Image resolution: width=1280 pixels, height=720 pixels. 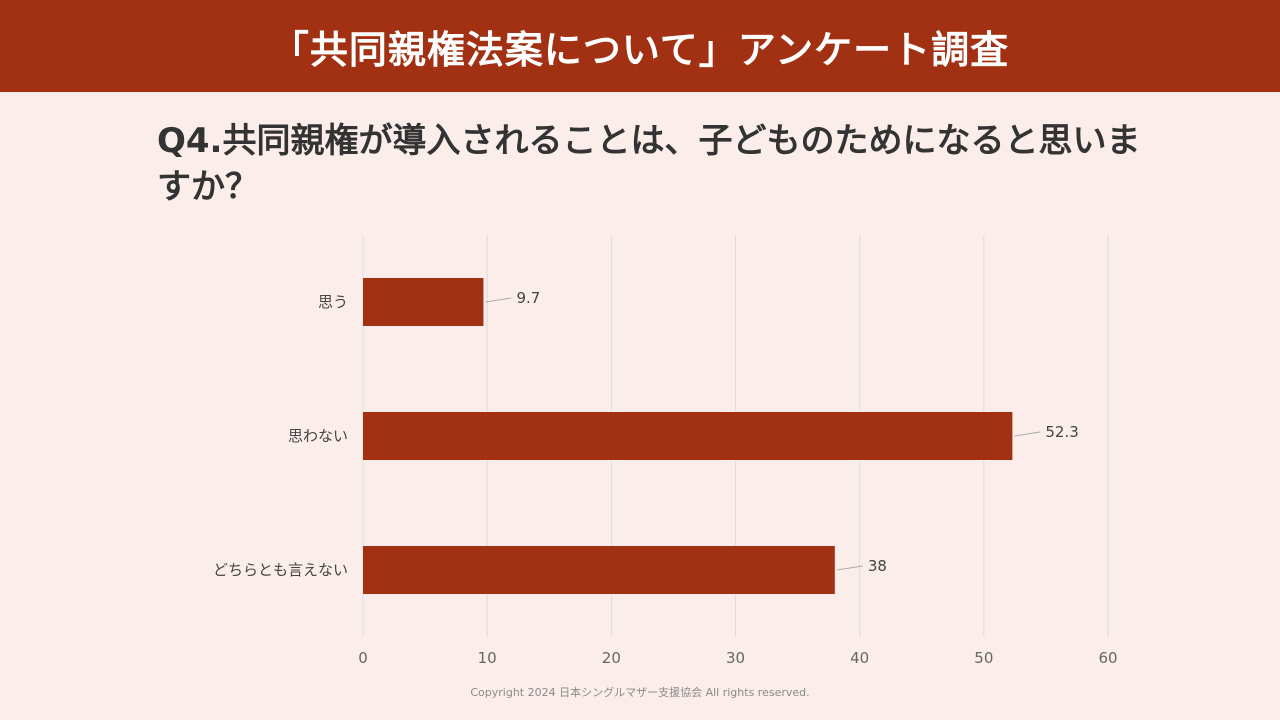 I want to click on data-label: 52.3, so click(x=1061, y=432).